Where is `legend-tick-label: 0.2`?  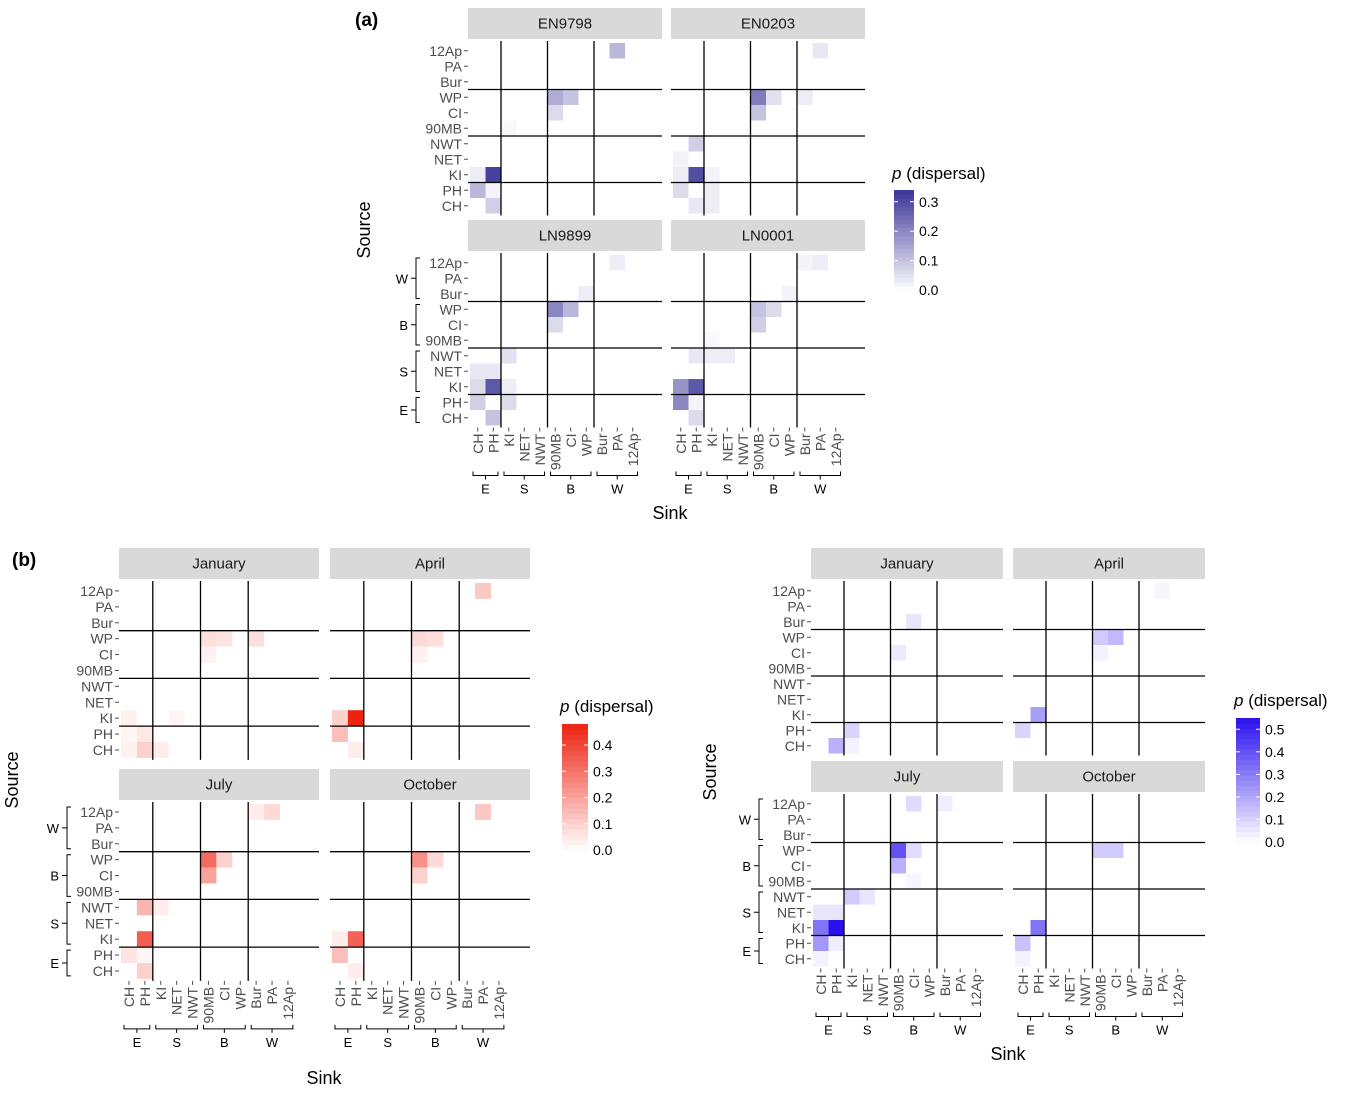
legend-tick-label: 0.2 is located at coordinates (929, 231).